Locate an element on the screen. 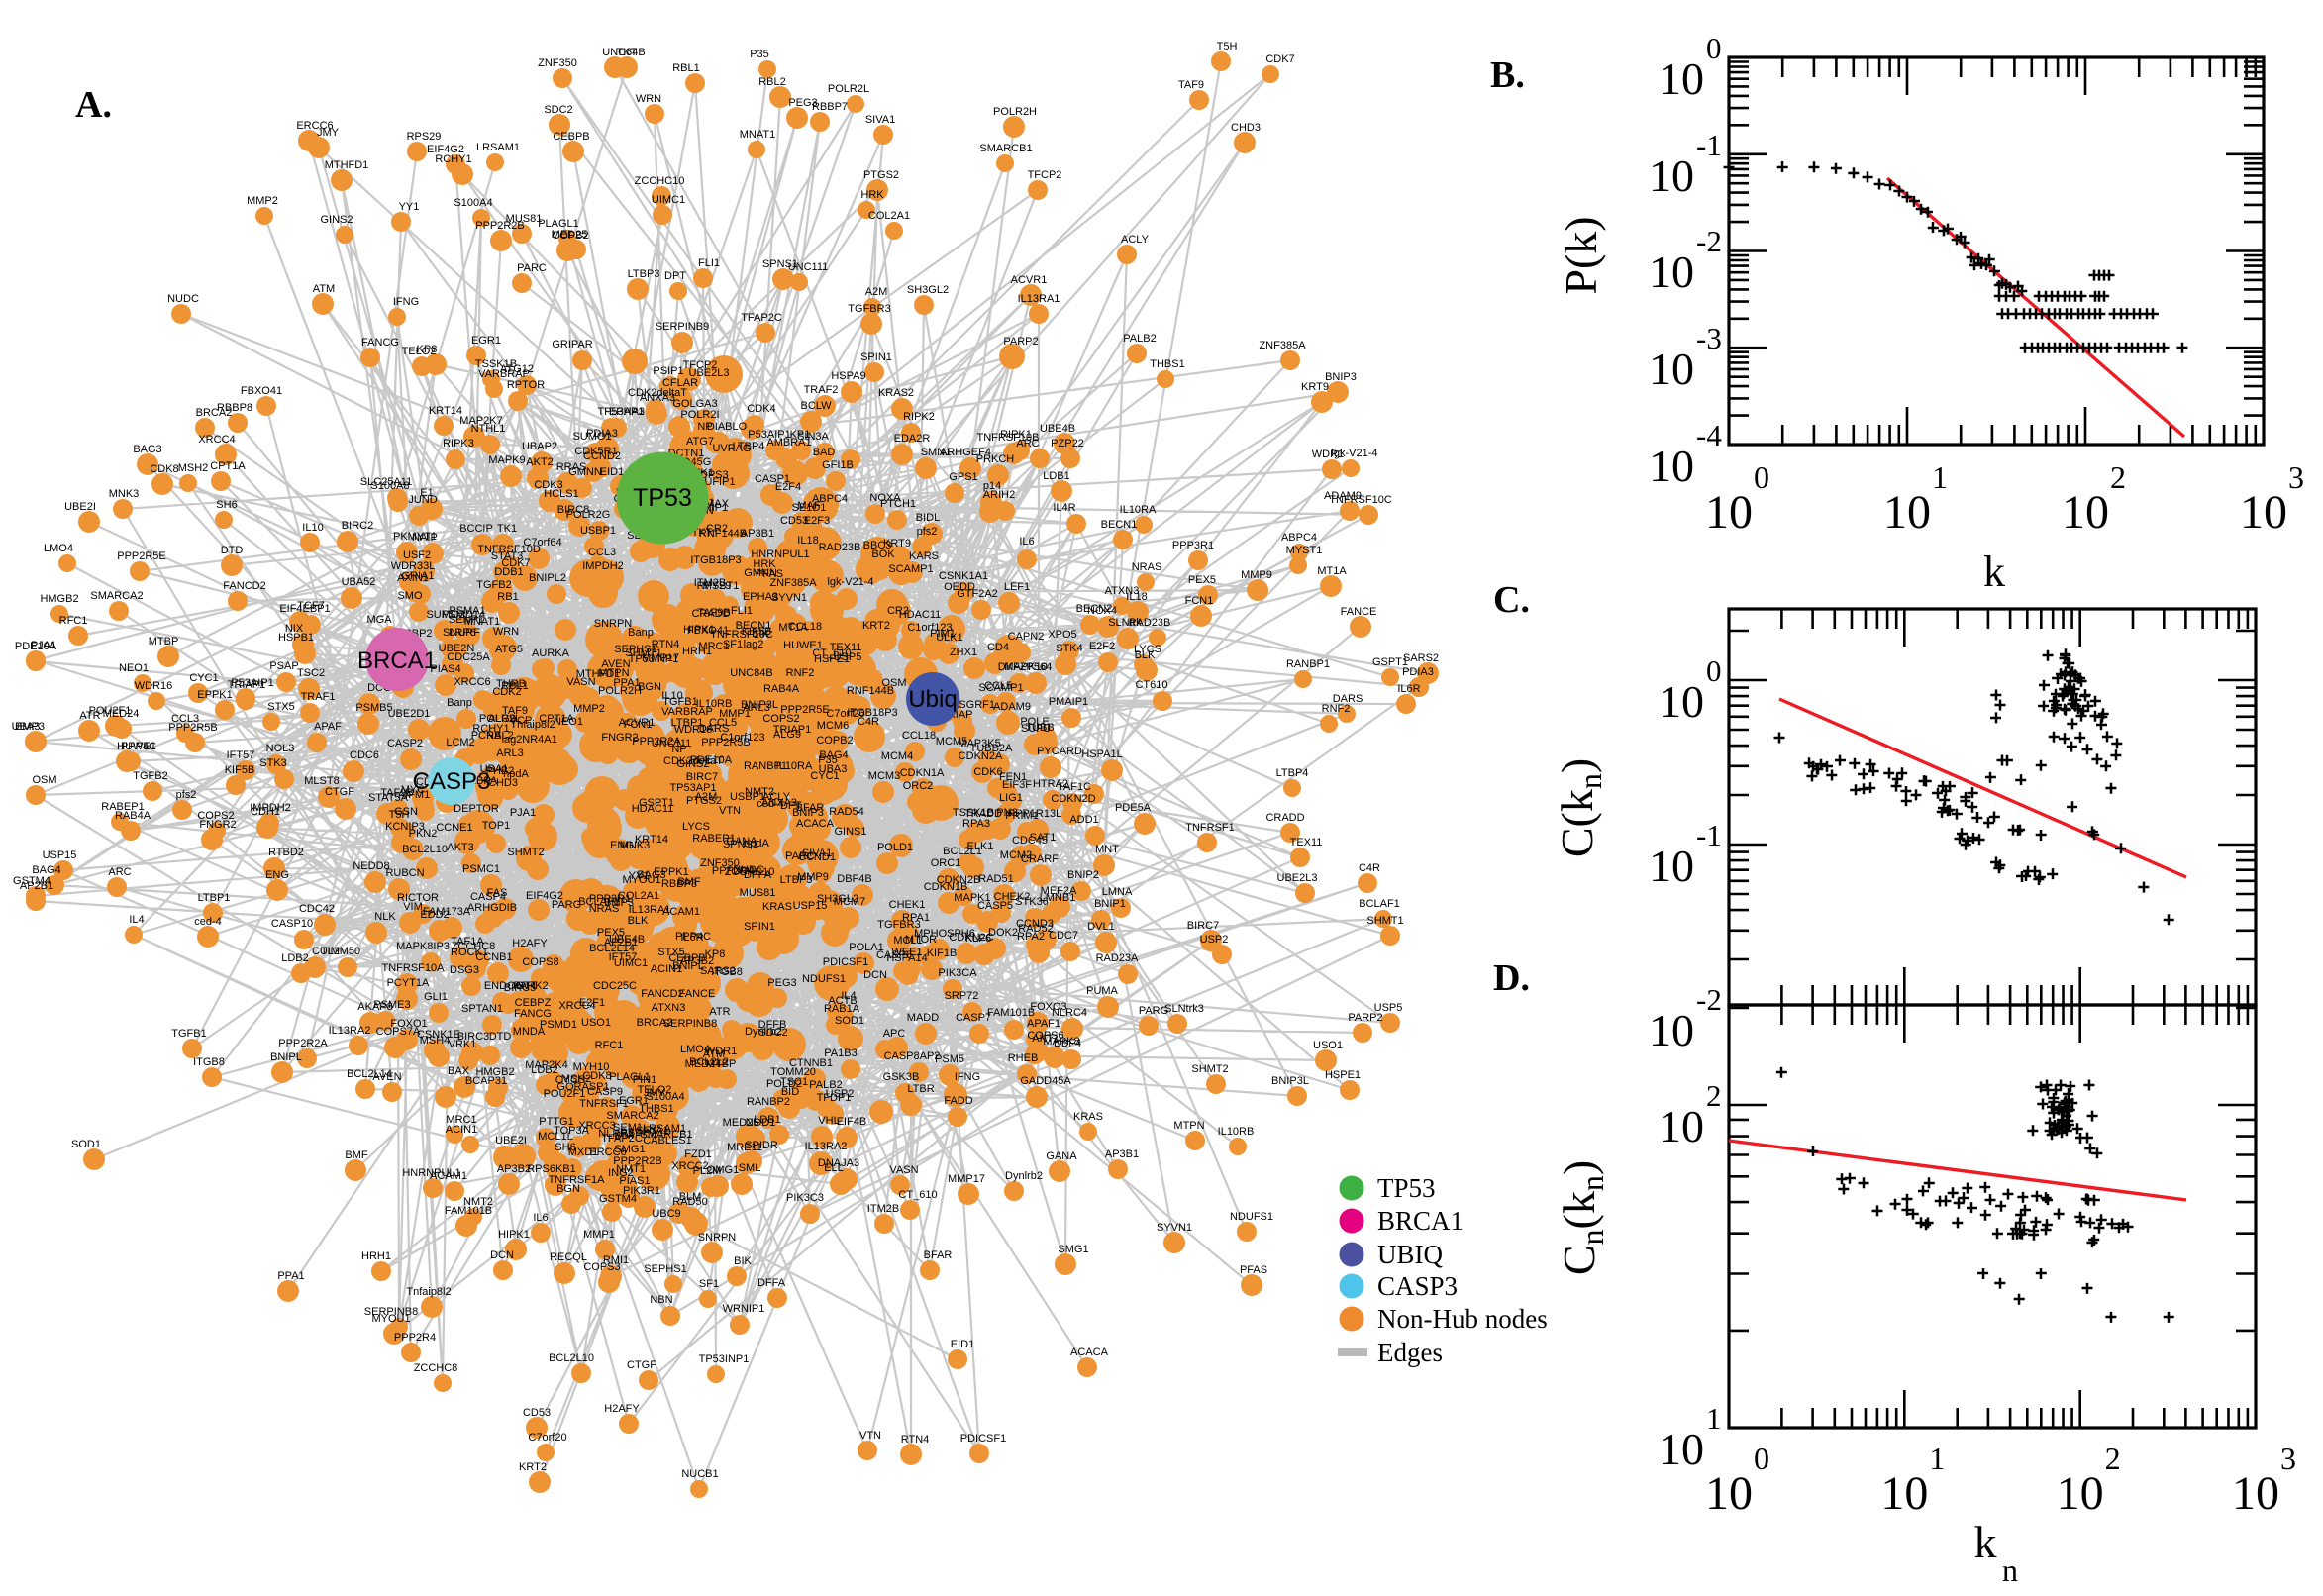 The width and height of the screenshot is (2323, 1596). svg-text: BNIPL is located at coordinates (286, 1057).